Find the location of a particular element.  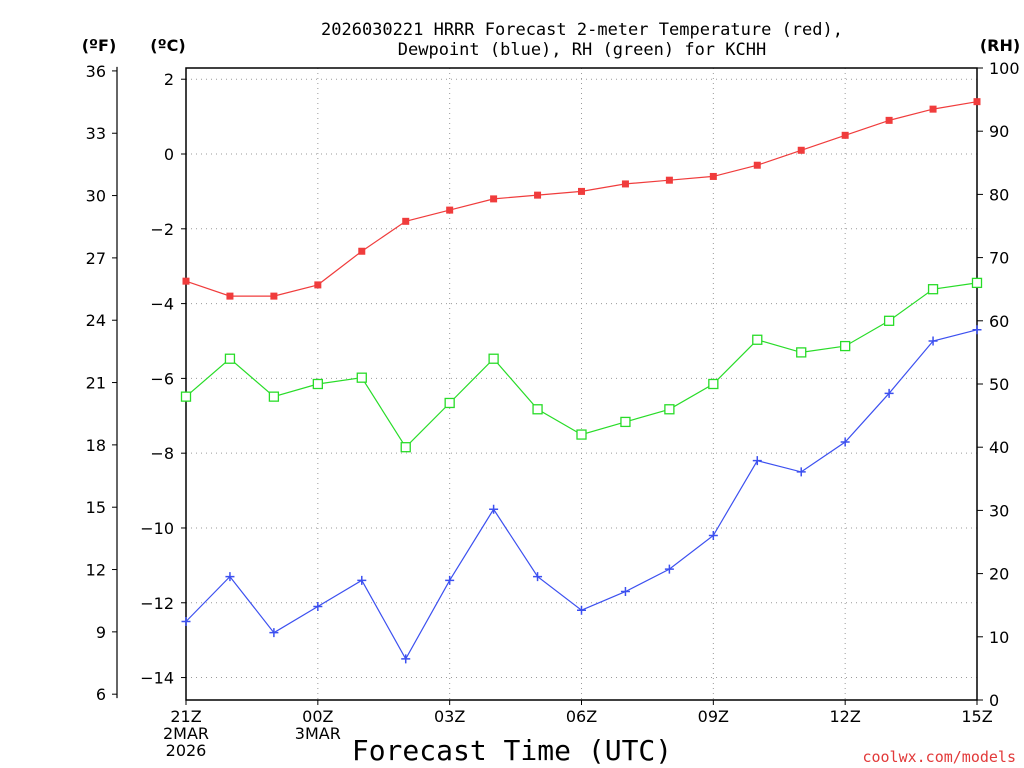

celsius-tick-label: −2 is located at coordinates (162, 229).